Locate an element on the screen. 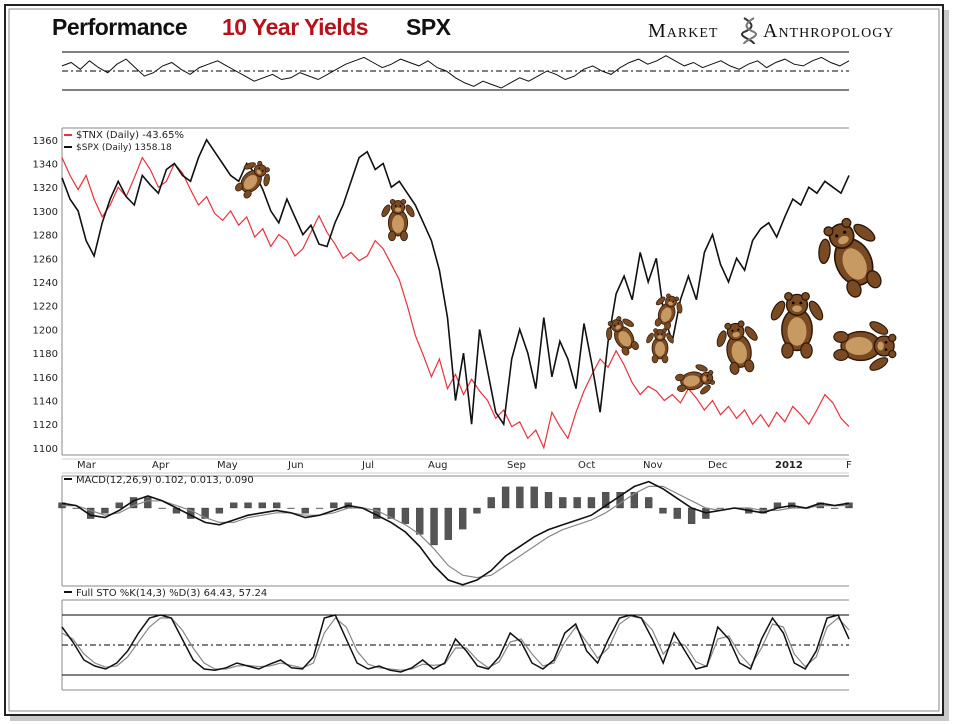 The width and height of the screenshot is (954, 724). sto-d-line is located at coordinates (455, 643).